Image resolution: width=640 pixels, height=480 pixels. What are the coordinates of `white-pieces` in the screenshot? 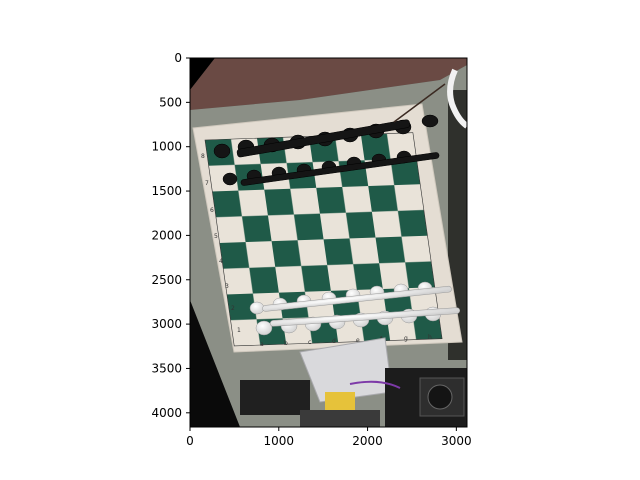 It's located at (355, 308).